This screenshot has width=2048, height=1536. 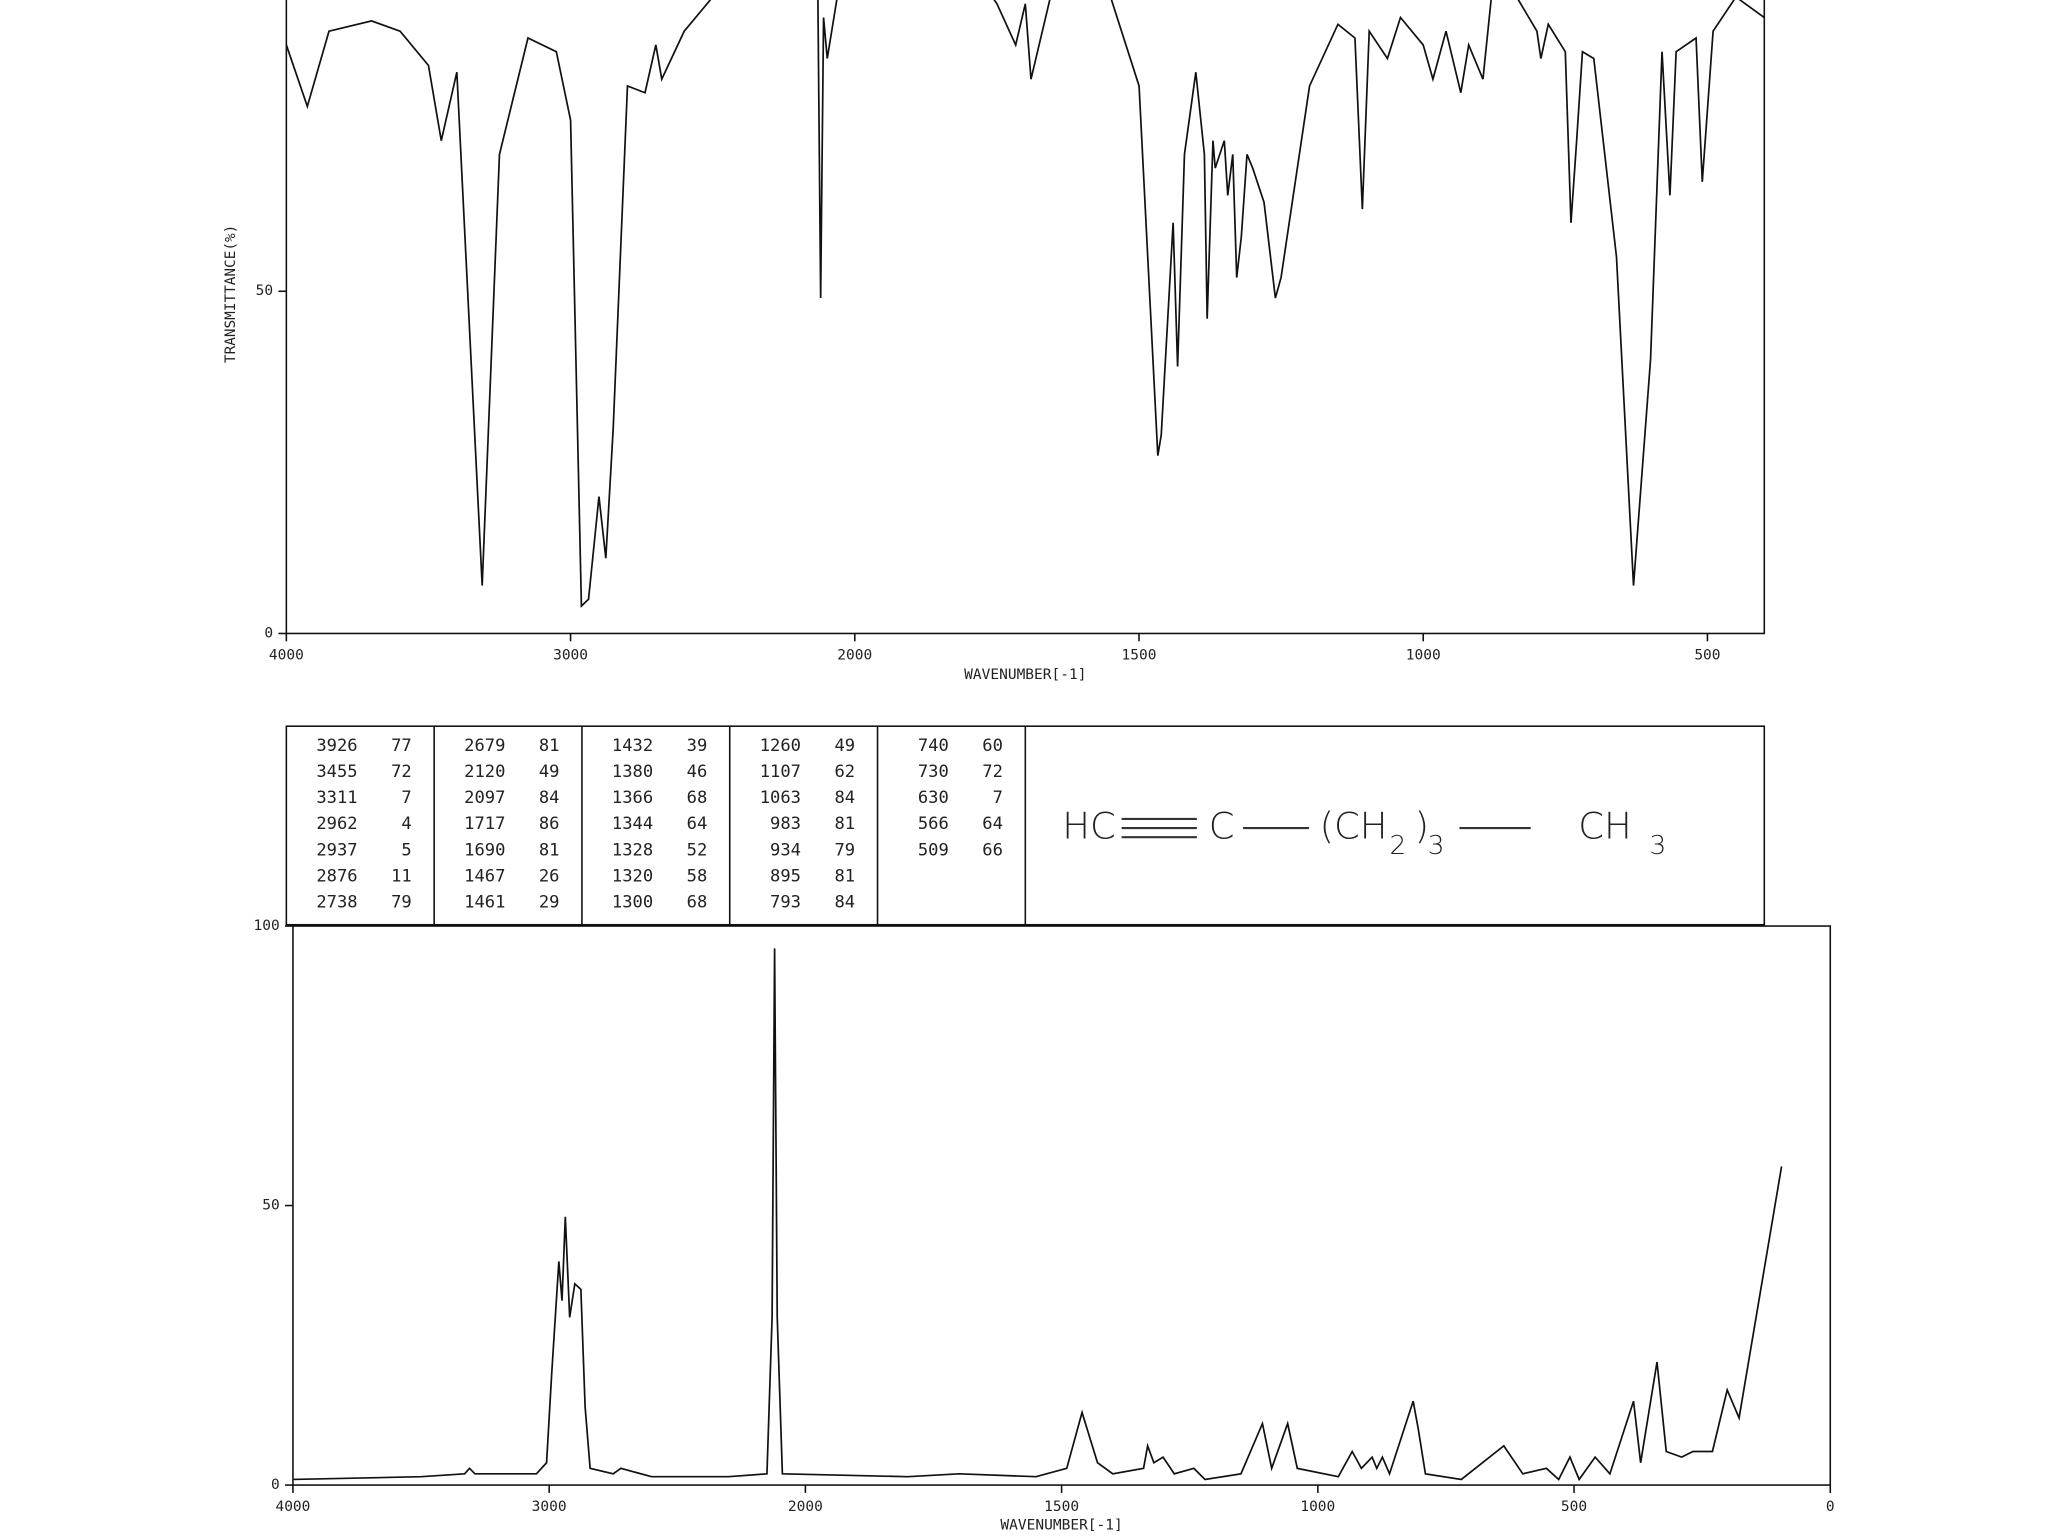 I want to click on y-axis-label: TRANSMITTANCE(%), so click(x=231, y=294).